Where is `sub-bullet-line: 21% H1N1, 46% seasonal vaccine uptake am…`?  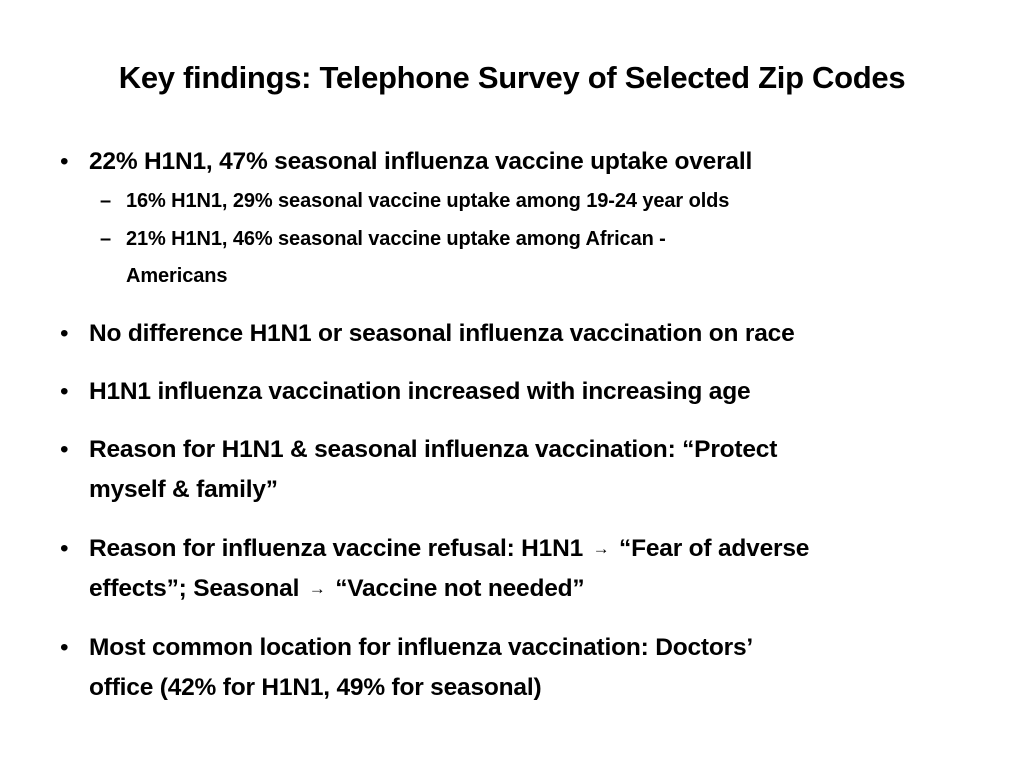
sub-bullet-line: 21% H1N1, 46% seasonal vaccine uptake am… is located at coordinates (396, 239).